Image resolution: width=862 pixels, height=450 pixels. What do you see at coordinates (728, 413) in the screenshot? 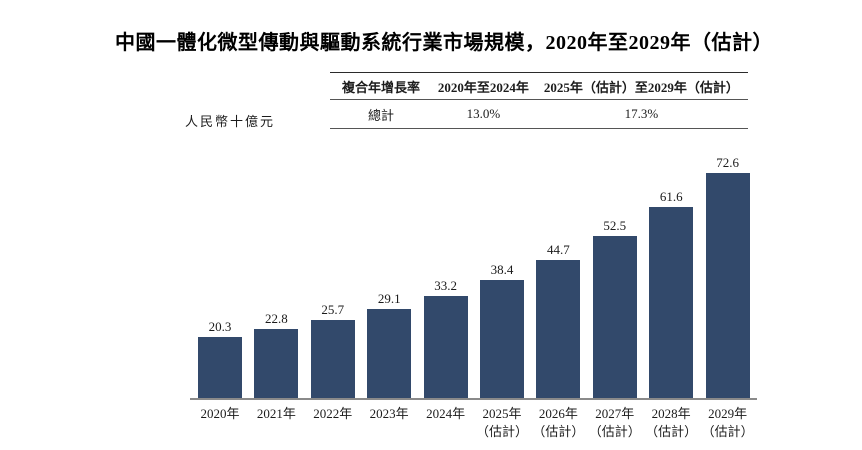
I see `x-axis-label-year: 2029年` at bounding box center [728, 413].